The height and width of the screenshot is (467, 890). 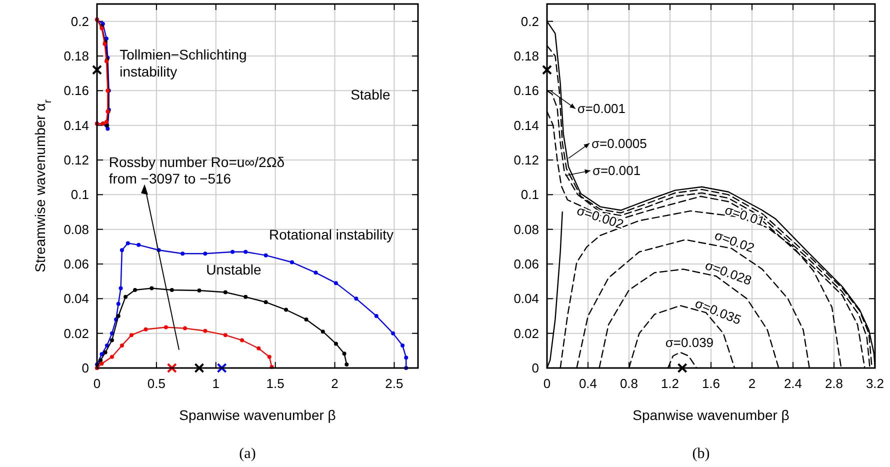 What do you see at coordinates (619, 143) in the screenshot?
I see `annotation: σ=0.0005` at bounding box center [619, 143].